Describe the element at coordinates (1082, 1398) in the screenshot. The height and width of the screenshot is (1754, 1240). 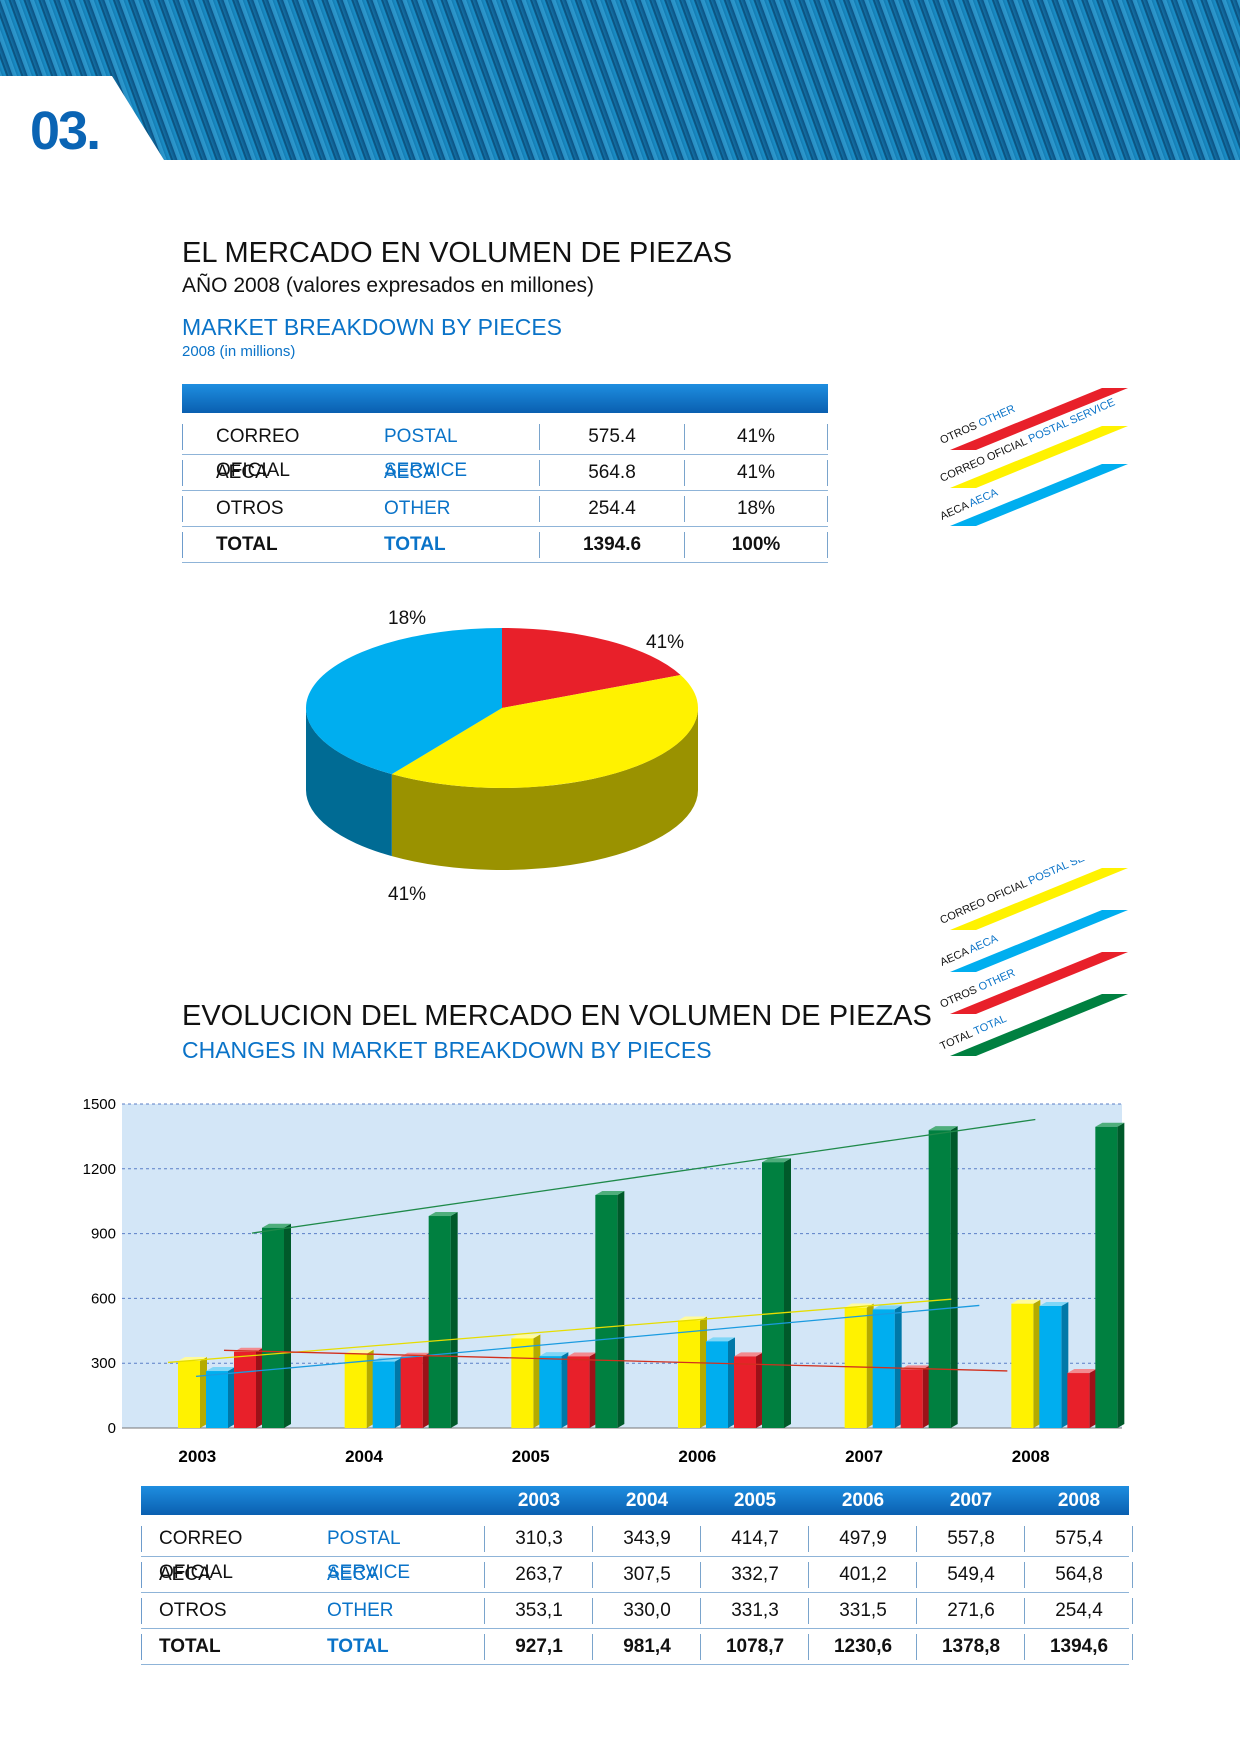
I see `bar-otros-2008` at that location.